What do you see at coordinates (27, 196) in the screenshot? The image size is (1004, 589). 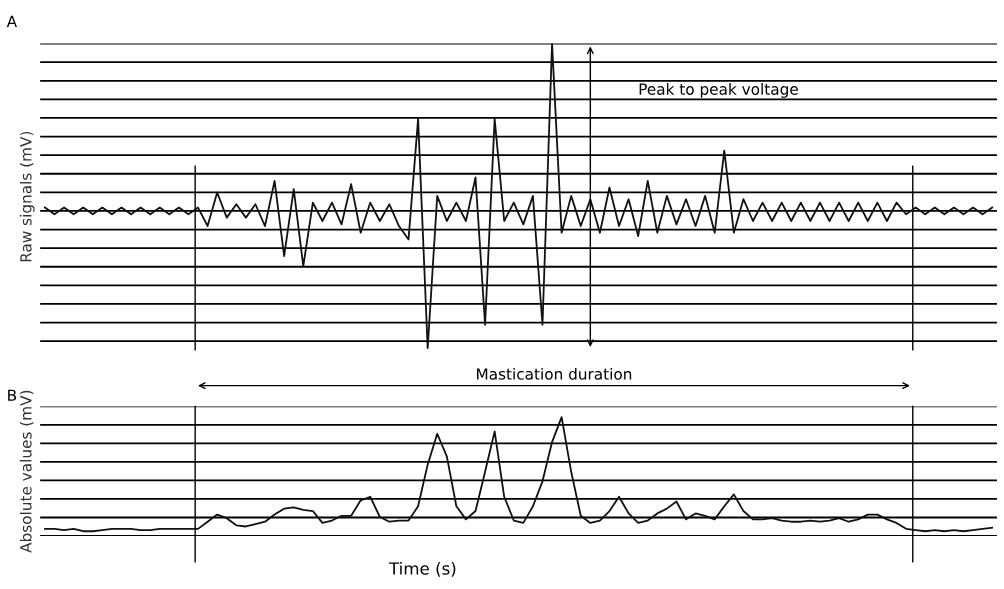 I see `y-axis-title: Raw signals (mV)` at bounding box center [27, 196].